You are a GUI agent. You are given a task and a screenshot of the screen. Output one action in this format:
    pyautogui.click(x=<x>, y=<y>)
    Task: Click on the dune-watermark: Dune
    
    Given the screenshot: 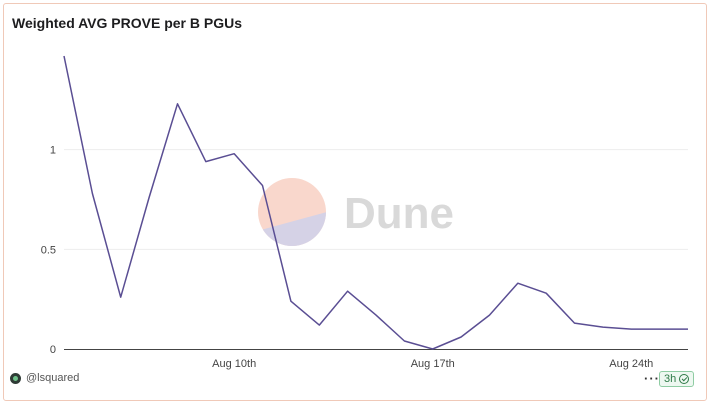 What is the action you would take?
    pyautogui.click(x=356, y=212)
    